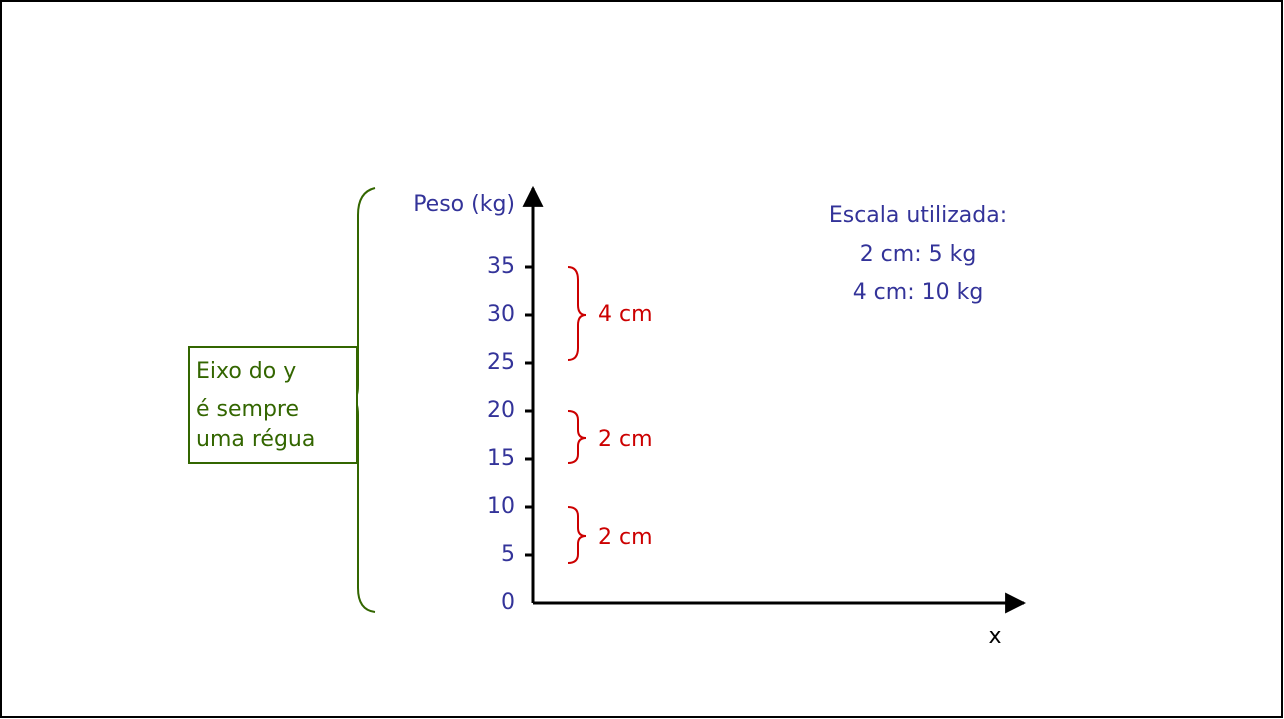 The width and height of the screenshot is (1284, 719). What do you see at coordinates (501, 410) in the screenshot?
I see `tick-label: 20` at bounding box center [501, 410].